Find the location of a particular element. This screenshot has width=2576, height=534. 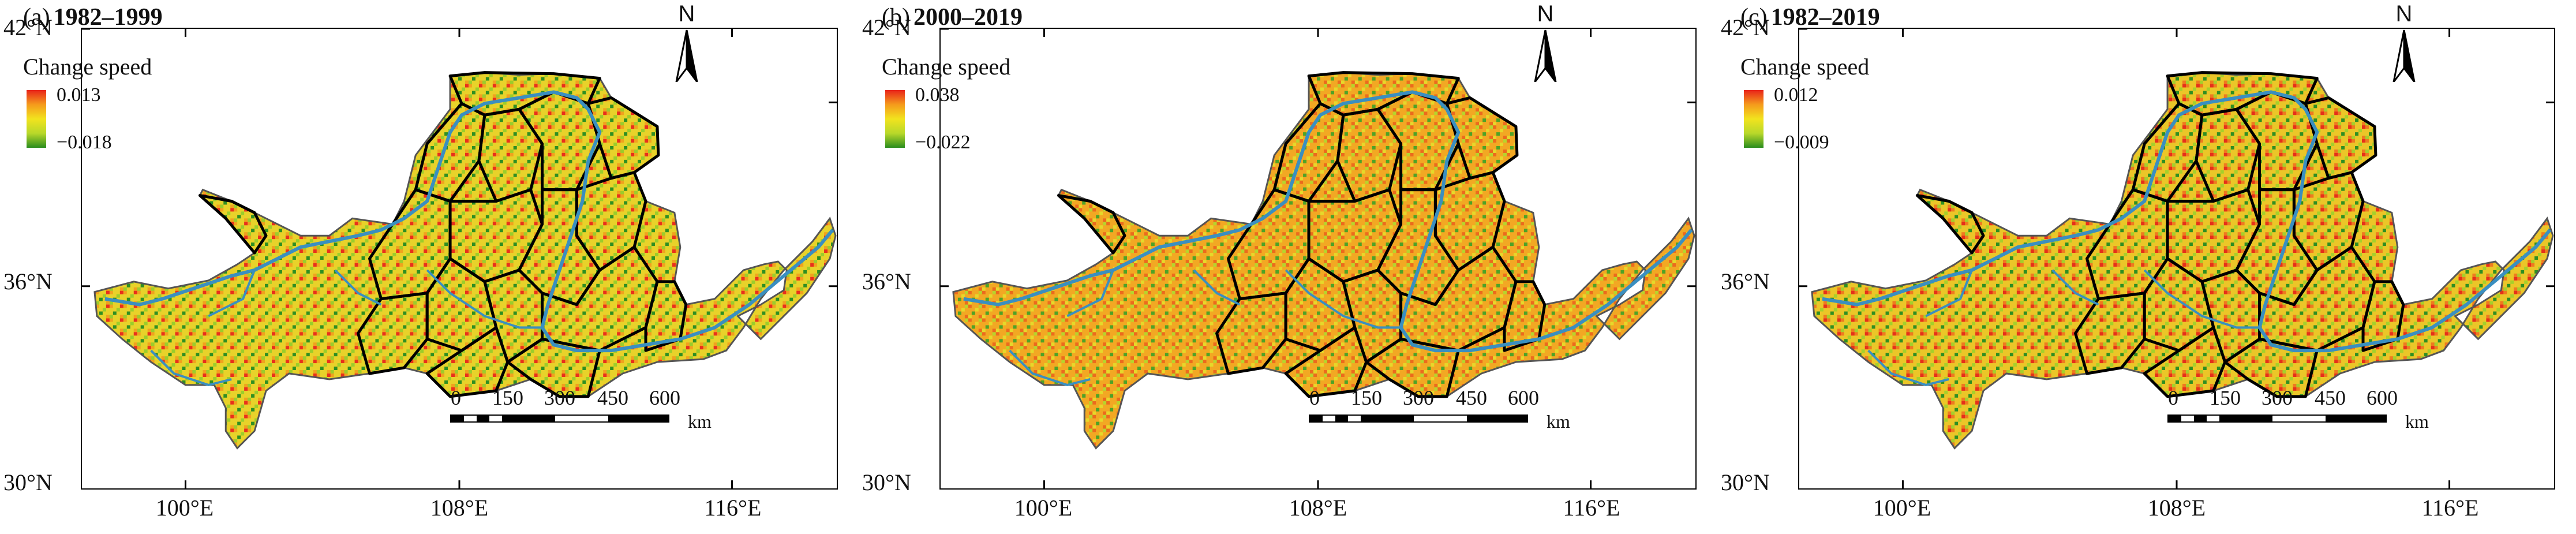

panel-title: (b) 2000–2019 is located at coordinates (952, 17).